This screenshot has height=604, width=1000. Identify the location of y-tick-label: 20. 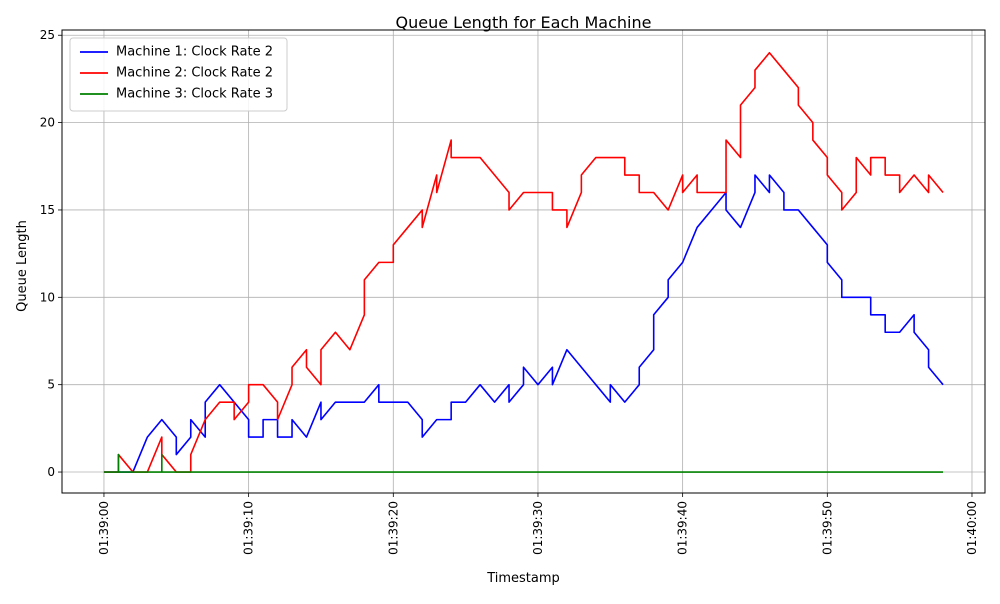
(47, 123).